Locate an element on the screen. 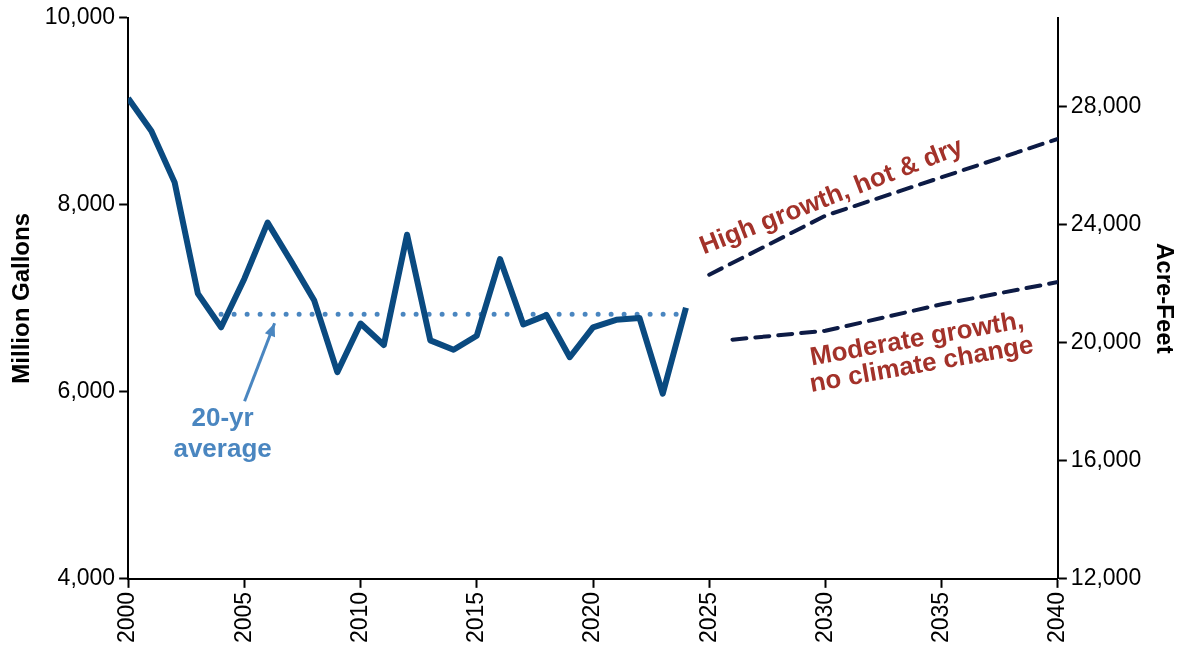 This screenshot has width=1188, height=651. y-axis-title: Million Gallons is located at coordinates (21, 298).